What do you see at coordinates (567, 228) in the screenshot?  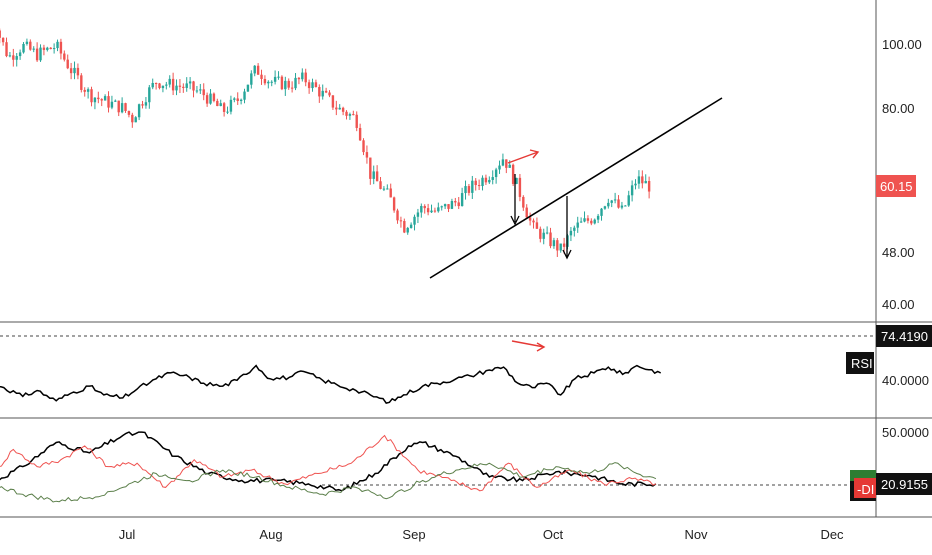 I see `arrow-down-target` at bounding box center [567, 228].